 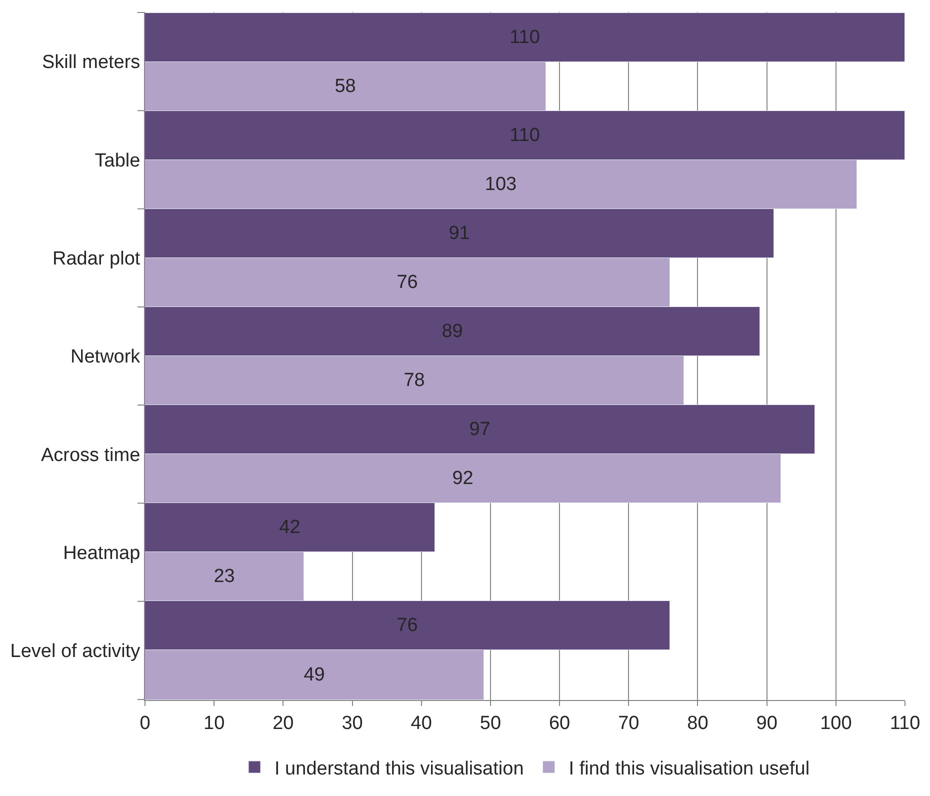 I want to click on data-label: 103, so click(x=500, y=184).